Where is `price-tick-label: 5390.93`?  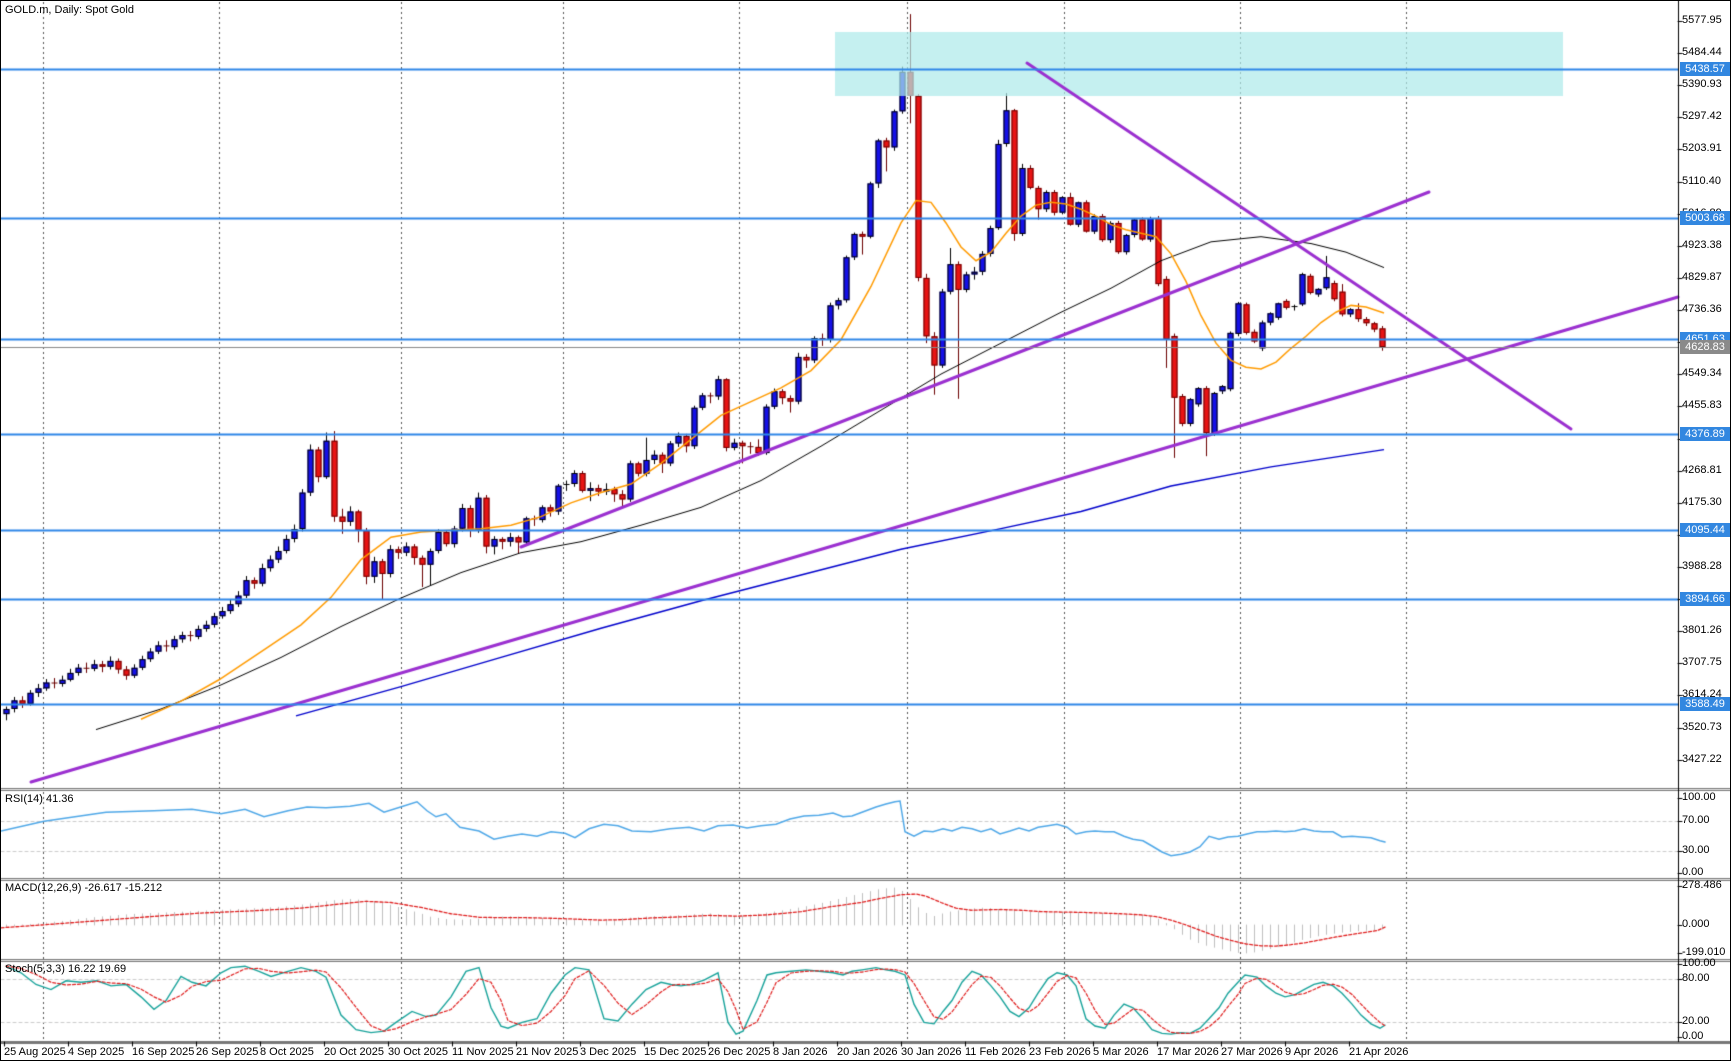
price-tick-label: 5390.93 is located at coordinates (1702, 84).